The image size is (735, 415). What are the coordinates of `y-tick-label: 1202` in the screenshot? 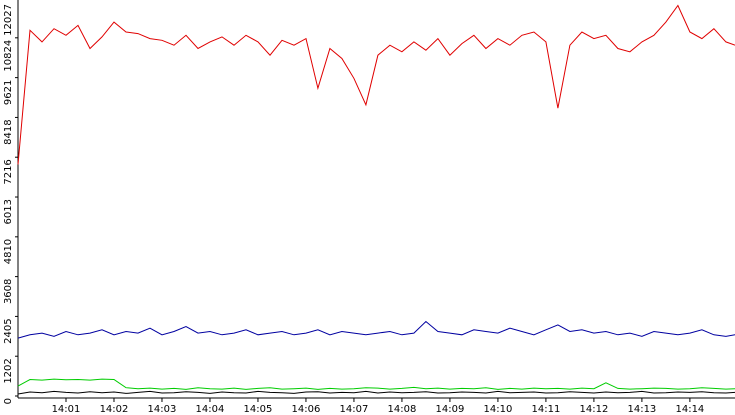 It's located at (8, 370).